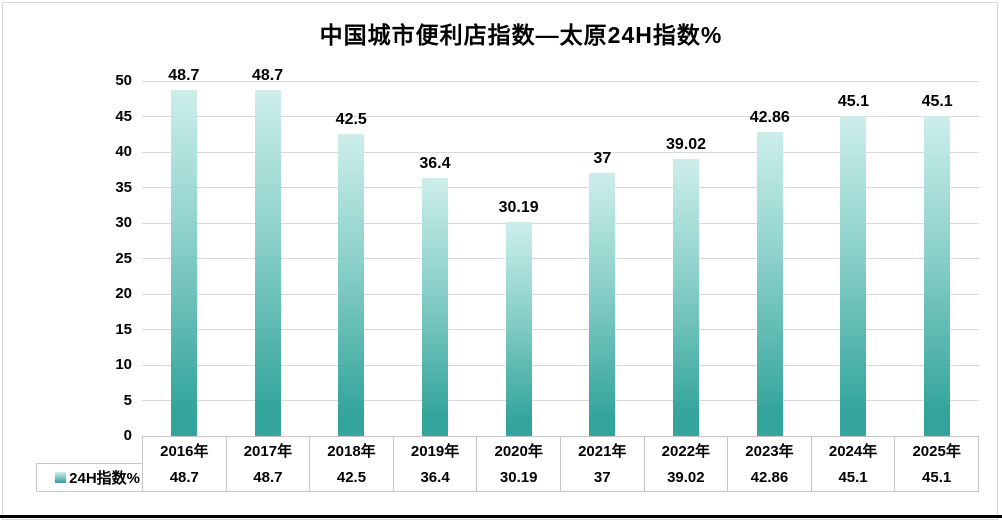 This screenshot has width=1002, height=521. Describe the element at coordinates (686, 450) in the screenshot. I see `year-header-2022: 2022年` at that location.